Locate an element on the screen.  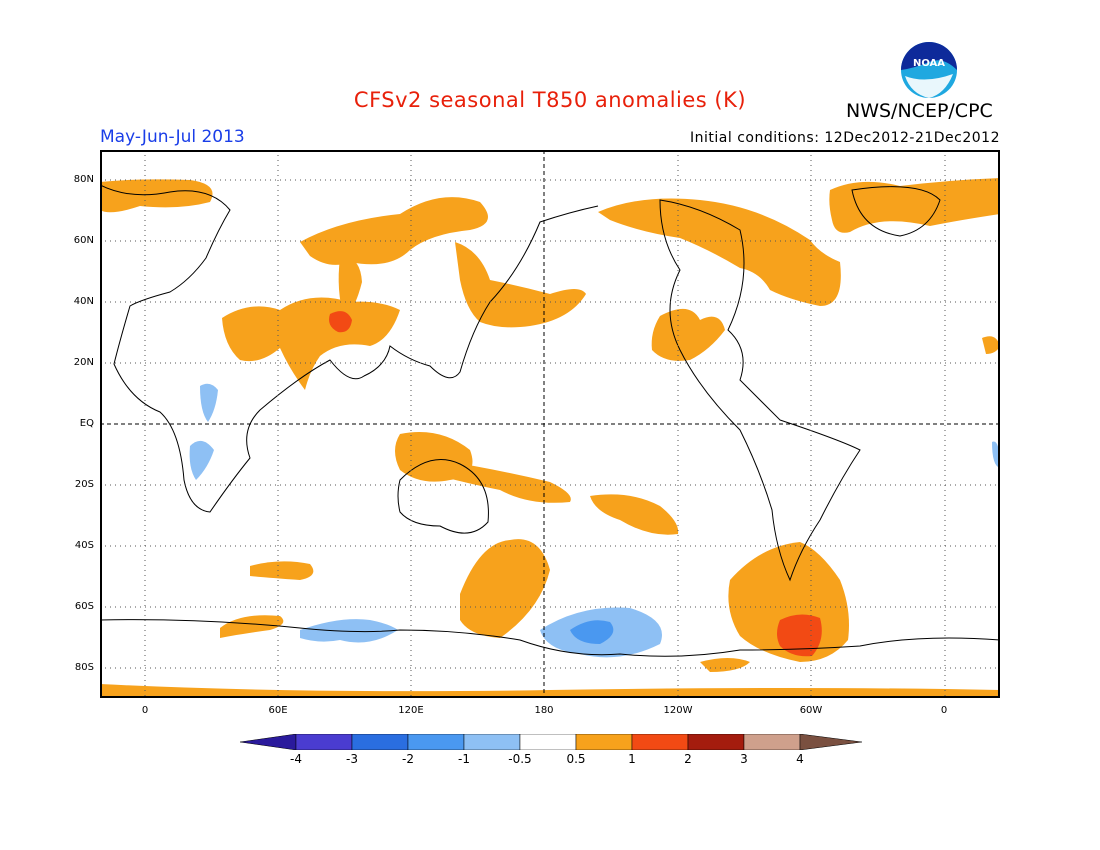
cbar-arrow-high is located at coordinates (830, 742).